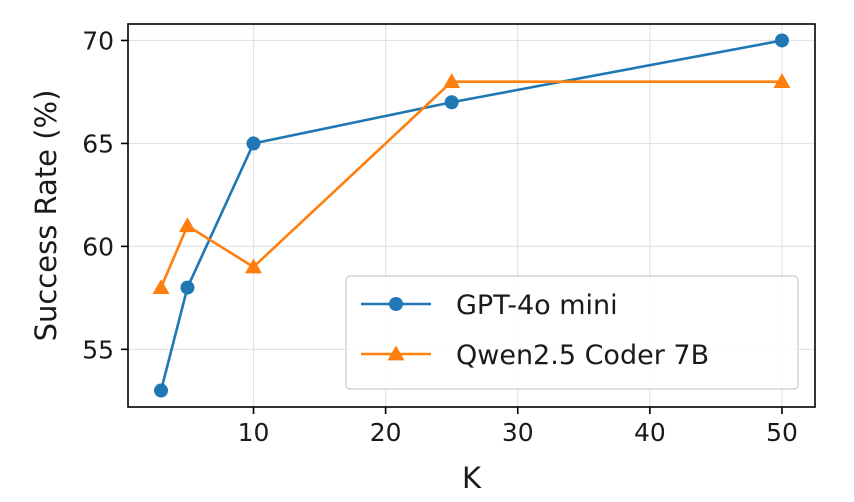 The width and height of the screenshot is (854, 502). What do you see at coordinates (518, 432) in the screenshot?
I see `x-tick-label: 30` at bounding box center [518, 432].